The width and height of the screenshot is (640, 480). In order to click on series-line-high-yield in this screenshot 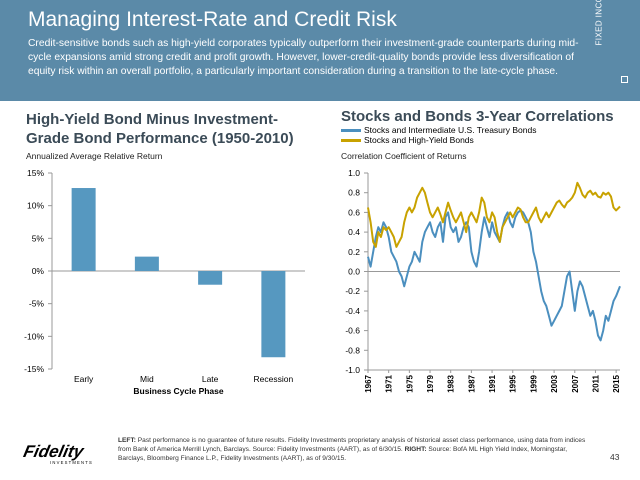, I will do `click(494, 214)`.